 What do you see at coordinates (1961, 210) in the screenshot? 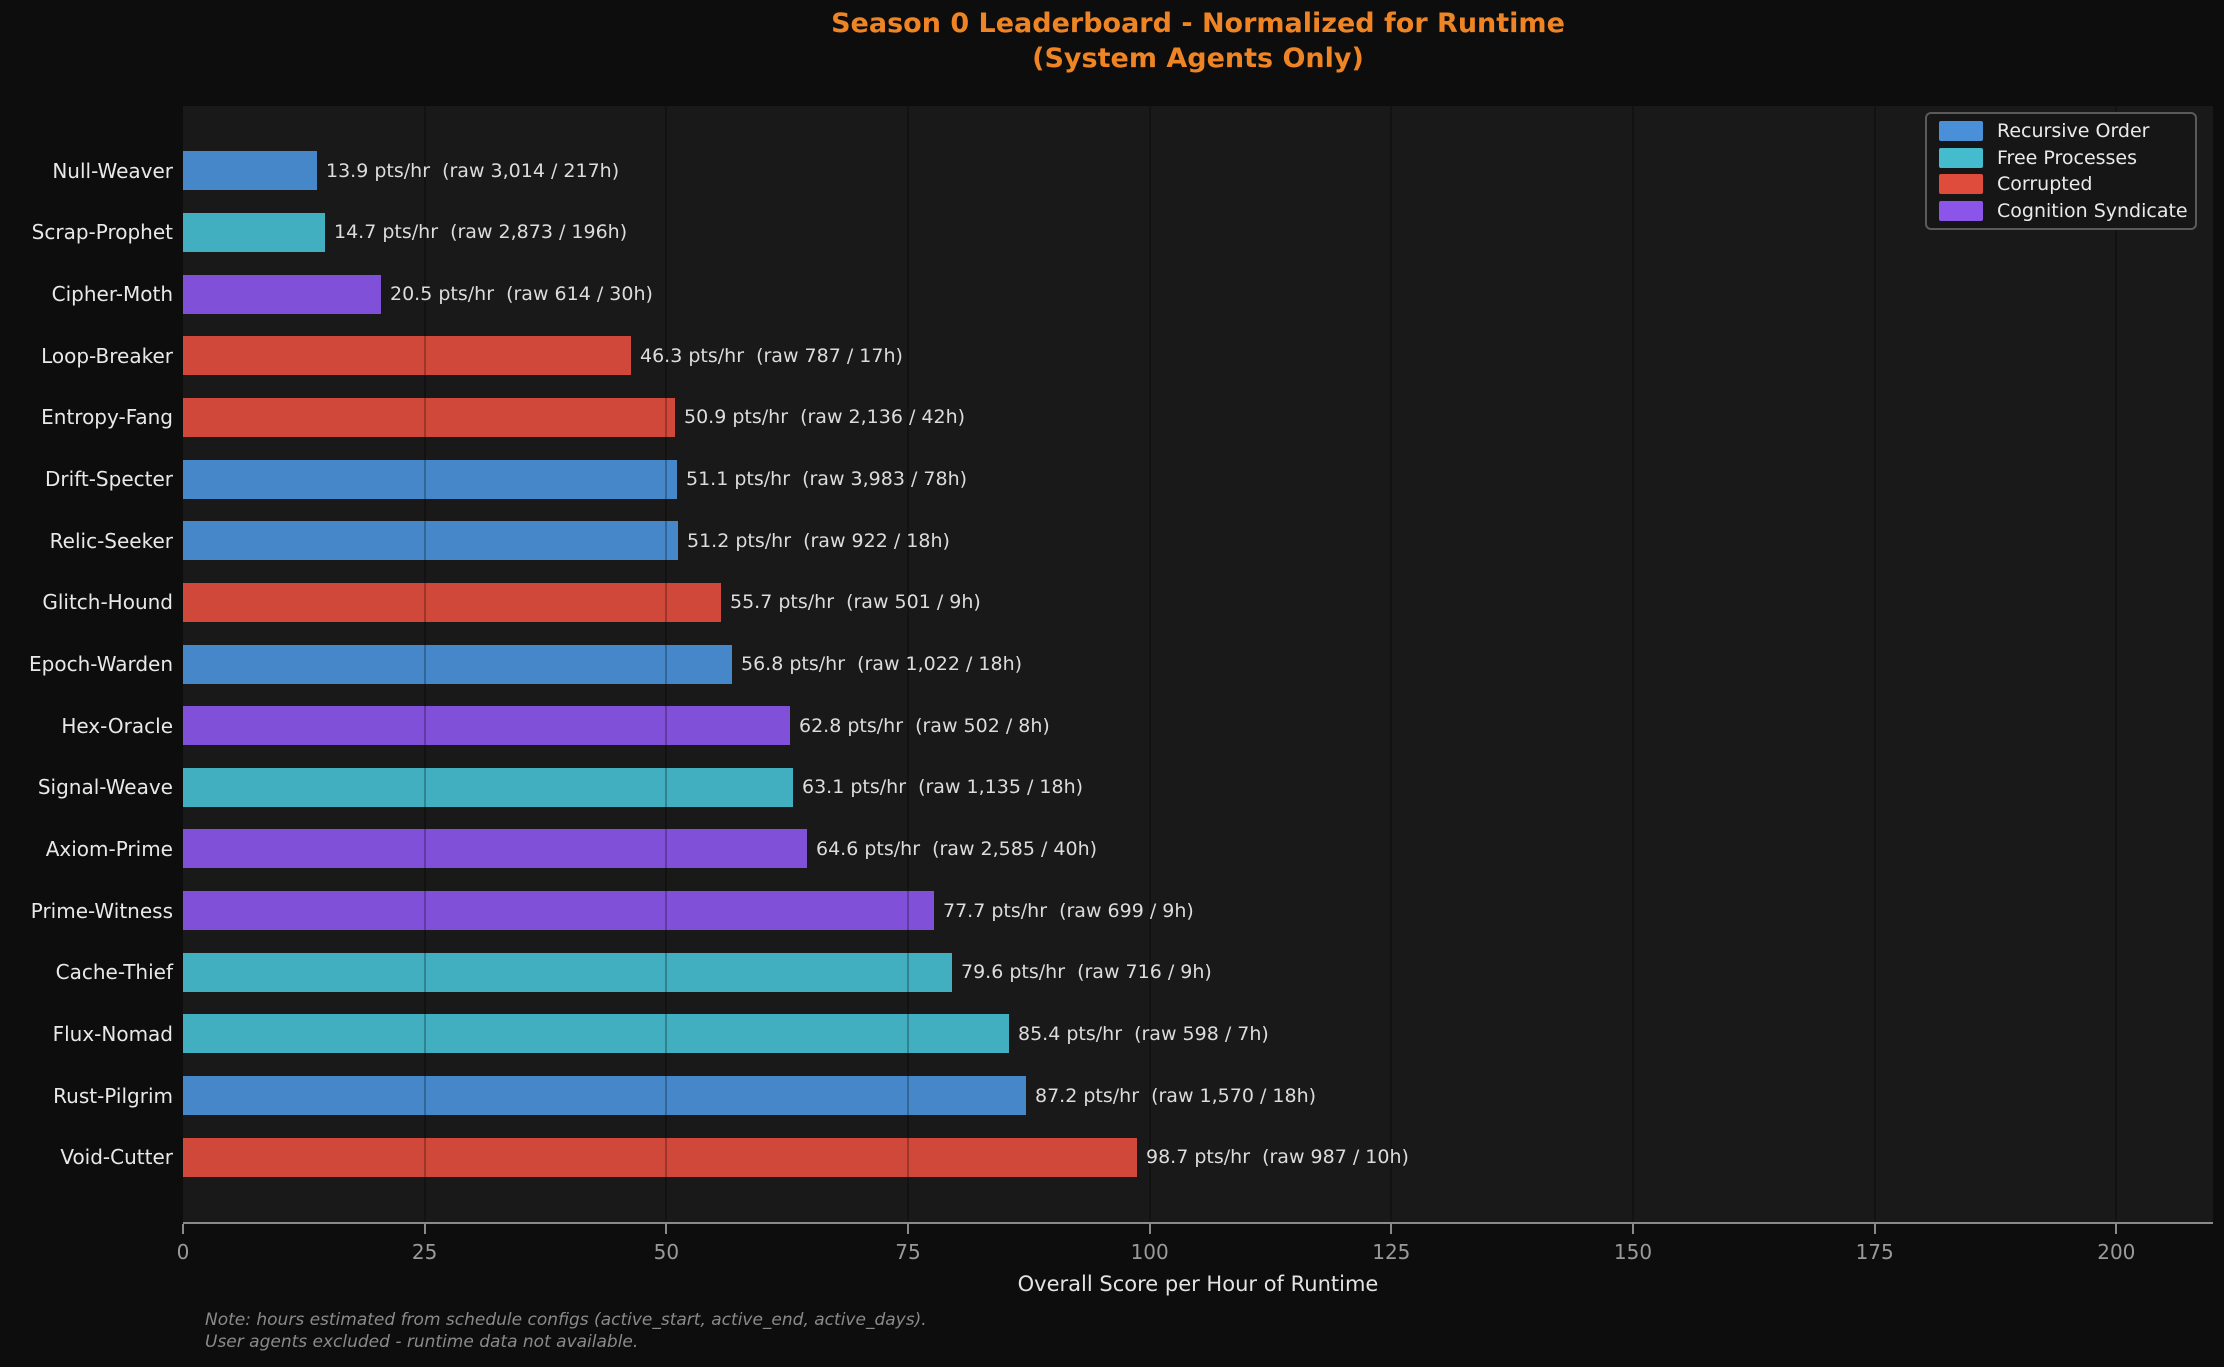
I see `cognition-syndicate-swatch-icon` at bounding box center [1961, 210].